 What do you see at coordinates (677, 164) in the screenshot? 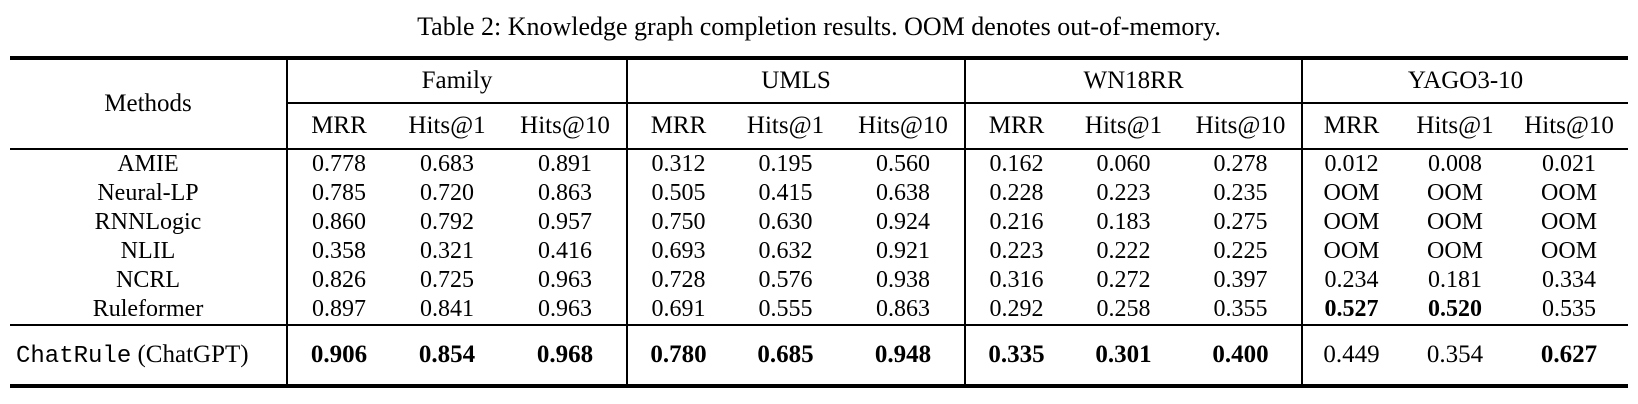
I see `metric-value: 0.312` at bounding box center [677, 164].